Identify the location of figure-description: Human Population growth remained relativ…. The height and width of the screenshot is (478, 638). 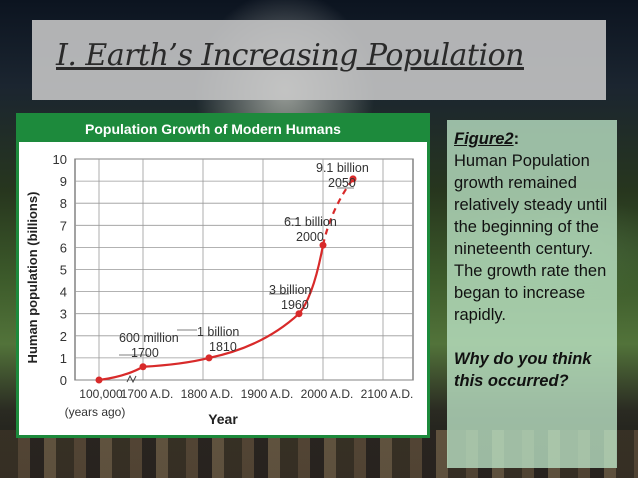
(531, 238).